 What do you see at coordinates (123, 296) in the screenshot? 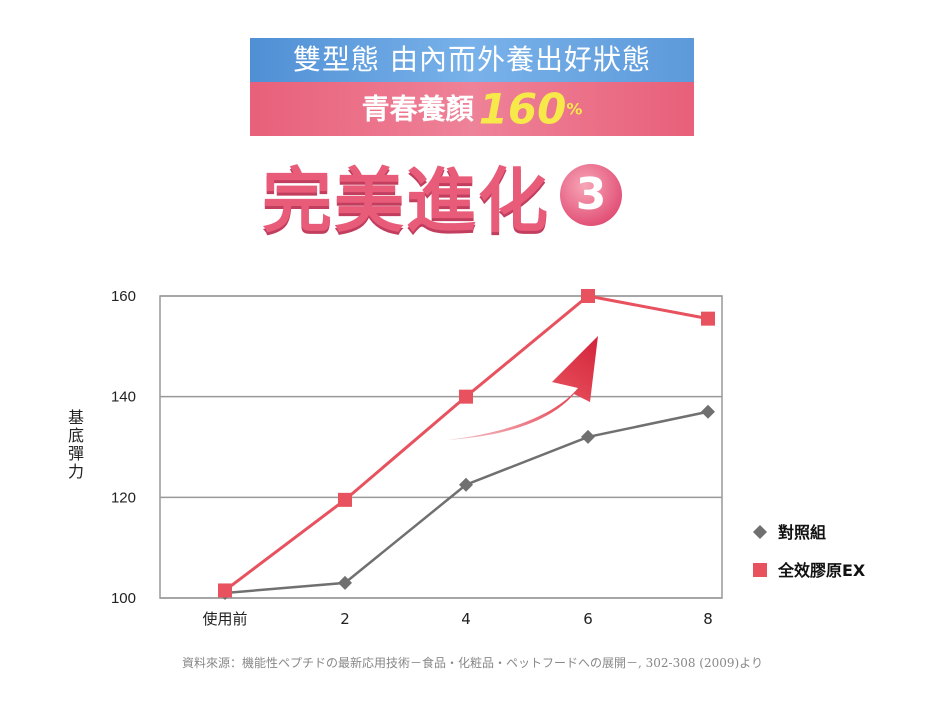
I see `y-tick-label: 160` at bounding box center [123, 296].